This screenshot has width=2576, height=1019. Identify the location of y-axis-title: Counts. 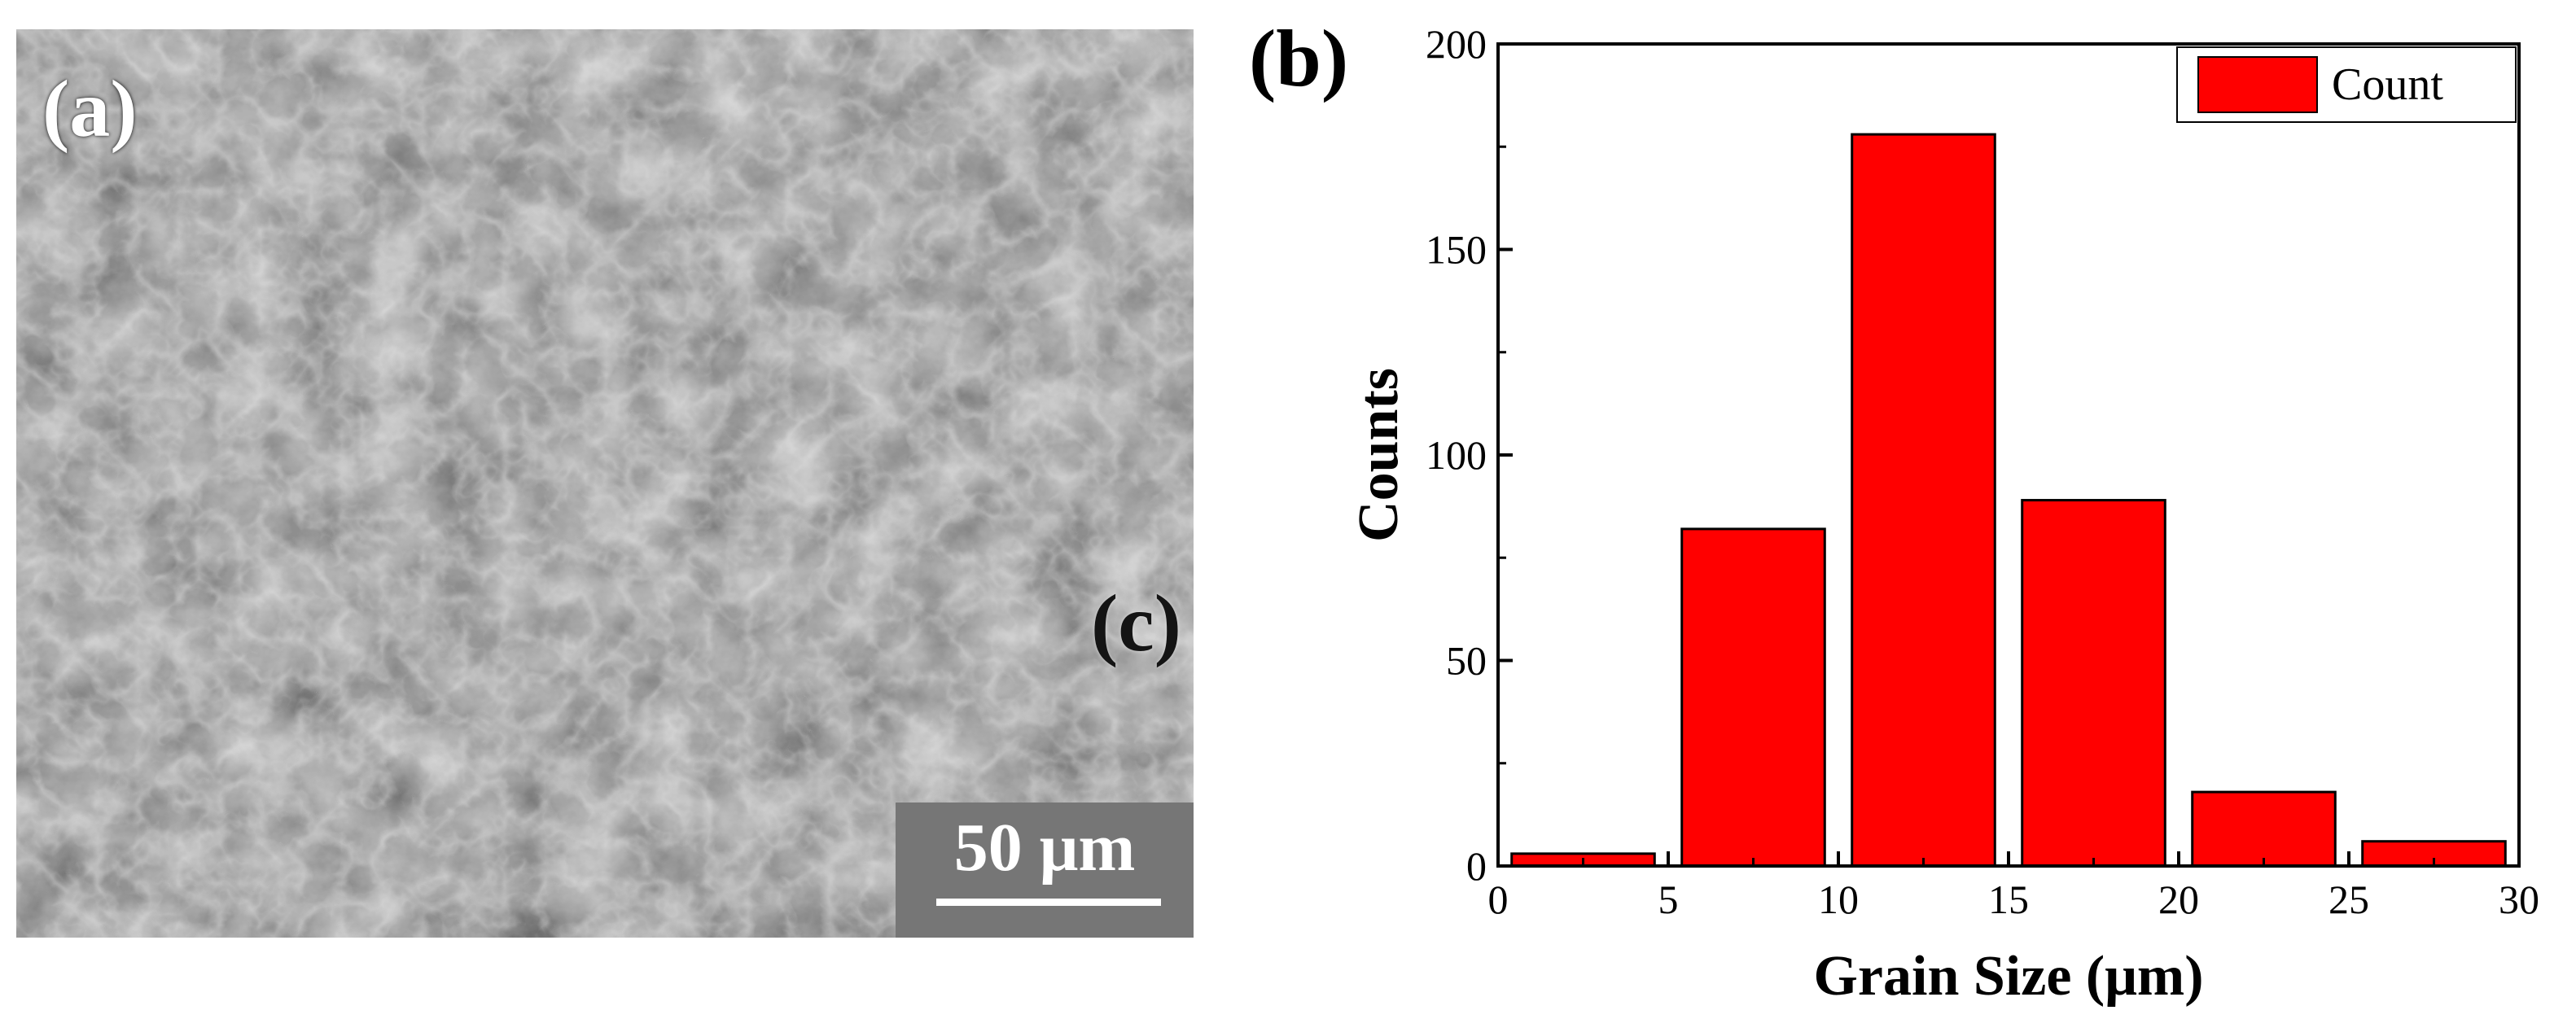
(1378, 455).